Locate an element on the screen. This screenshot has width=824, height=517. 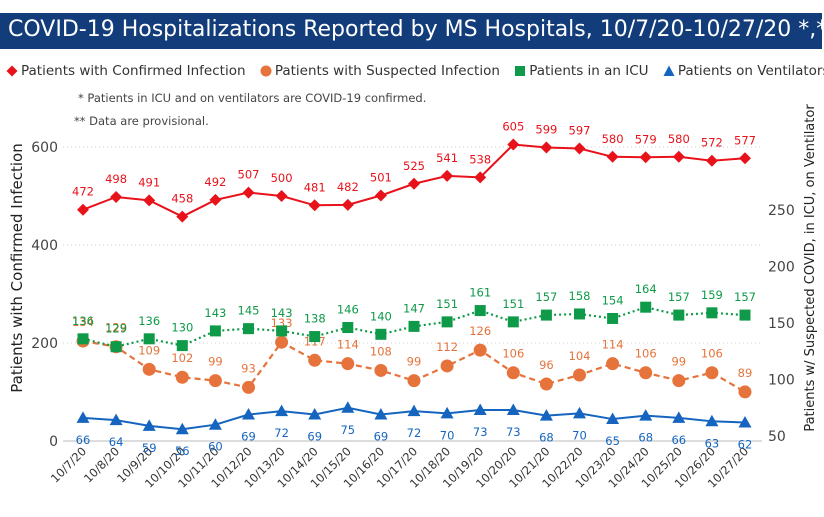
triangle-marker-icon is located at coordinates (669, 70).